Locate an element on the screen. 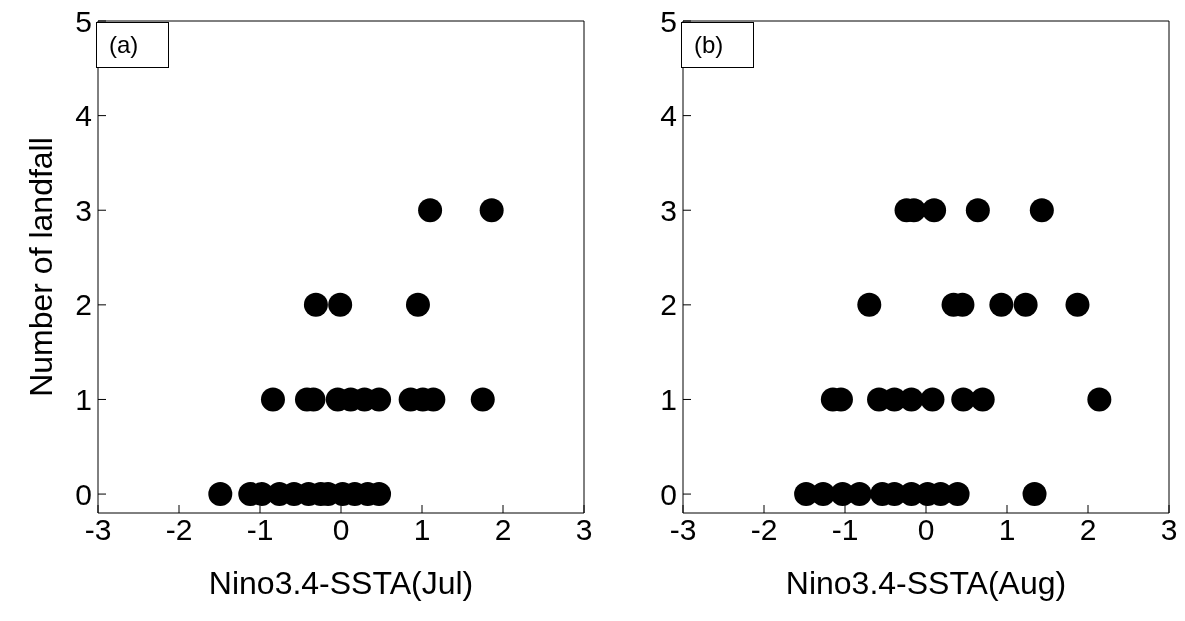  y-axis-title: Number of landfall is located at coordinates (41, 267).